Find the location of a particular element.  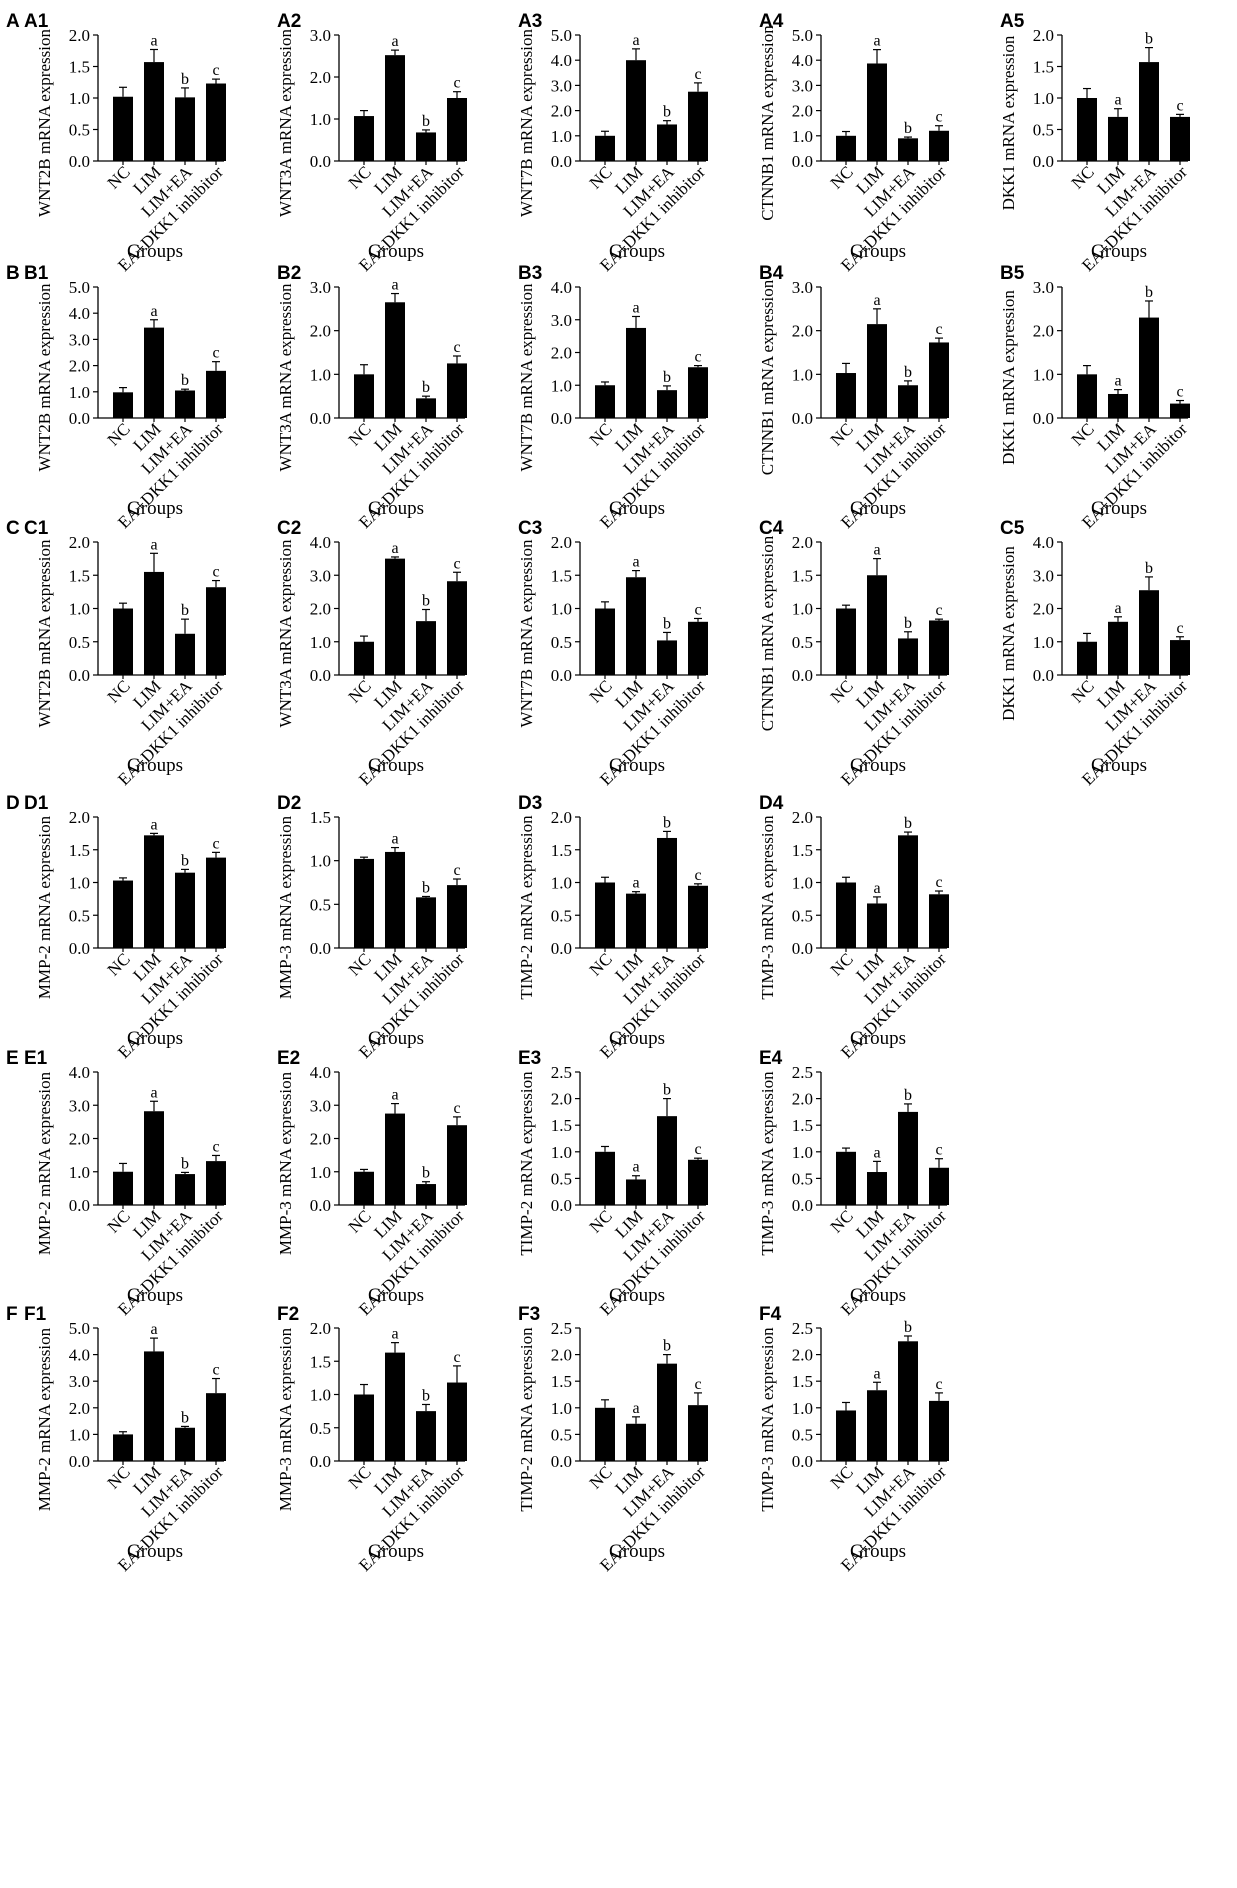

y-tick-label: 4.0 is located at coordinates (79, 313).